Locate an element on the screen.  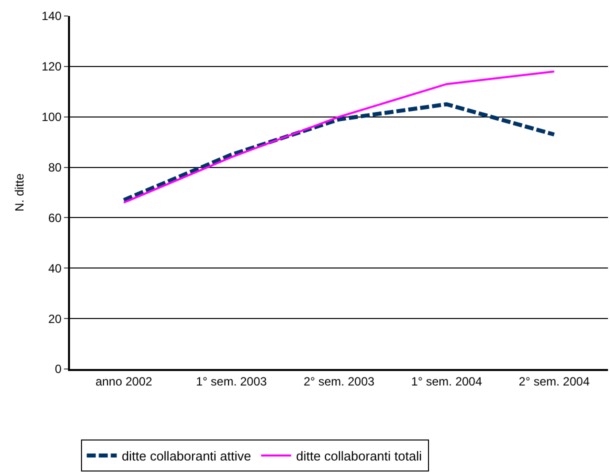
legend-label: ditte collaboranti attive is located at coordinates (187, 456).